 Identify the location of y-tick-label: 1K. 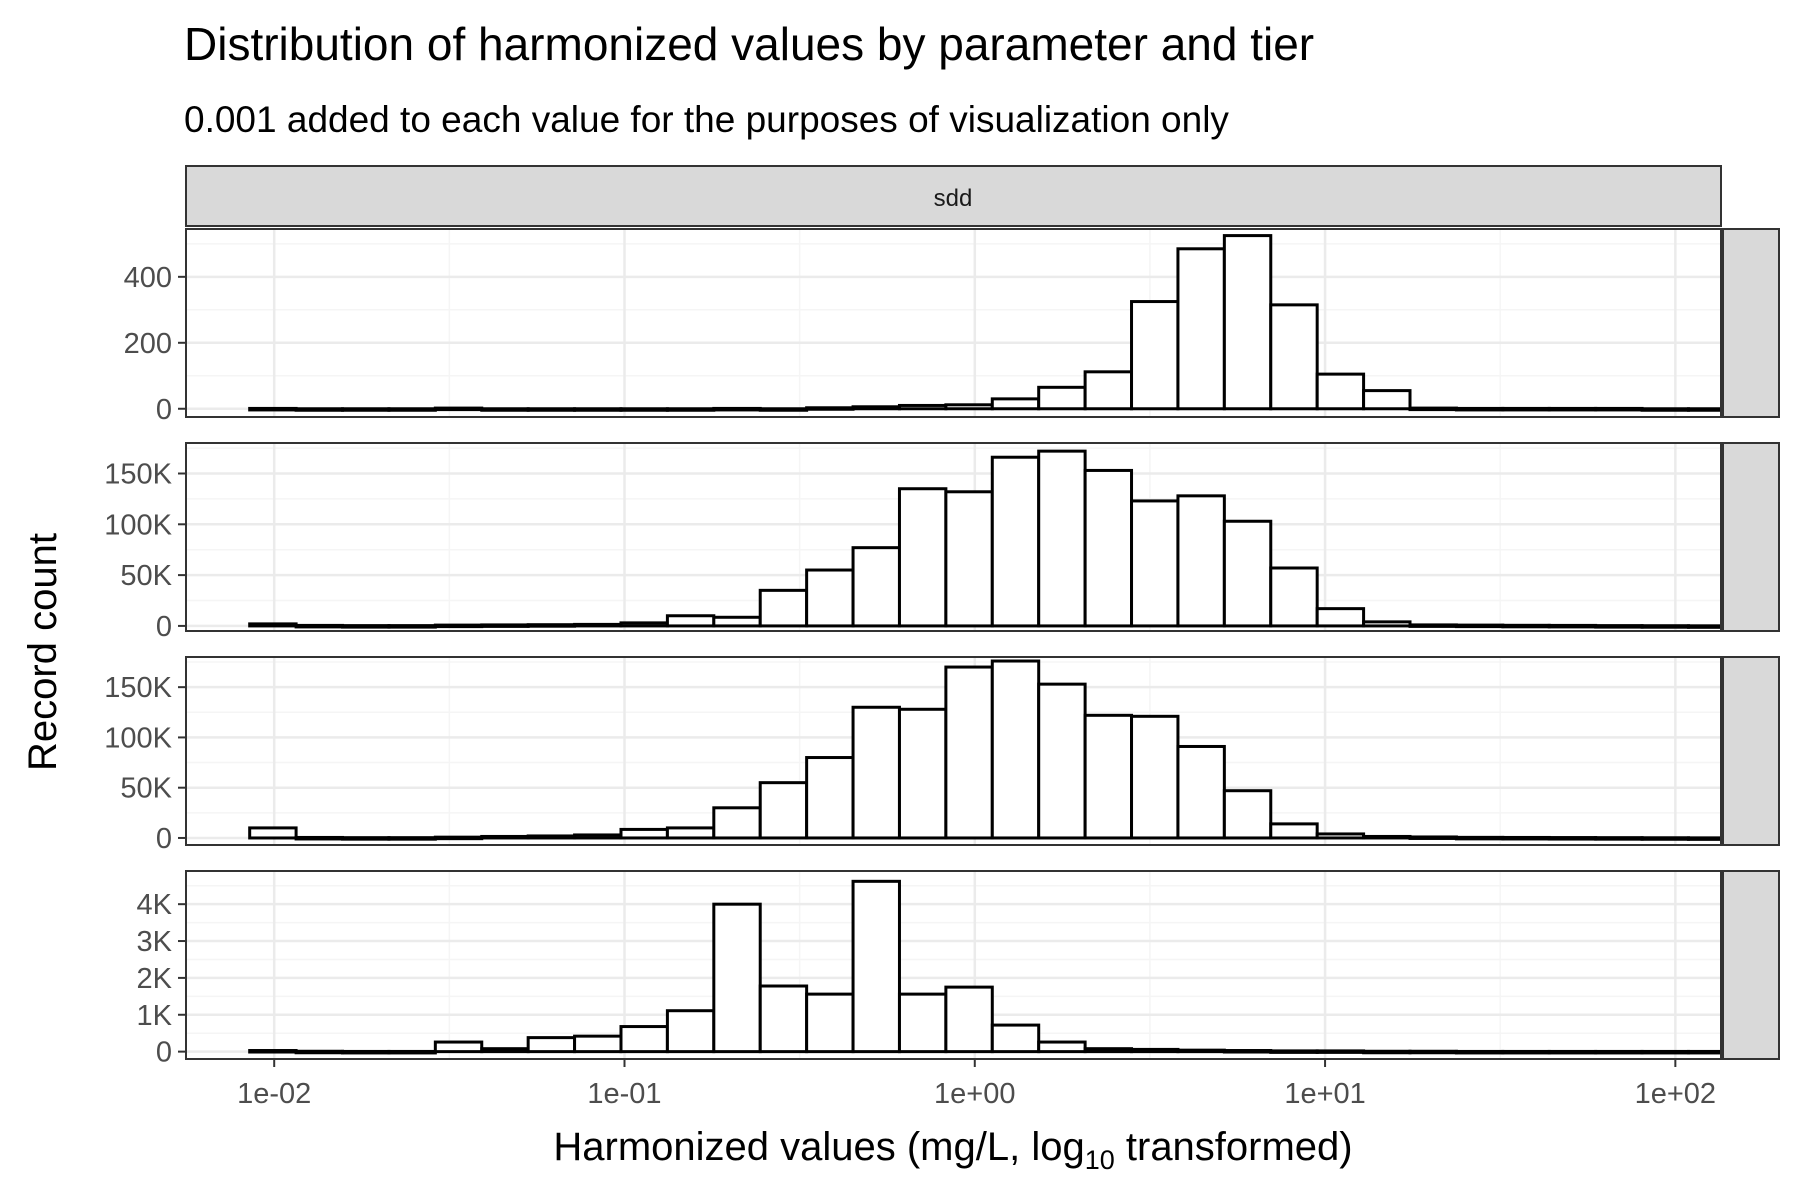
(155, 1016).